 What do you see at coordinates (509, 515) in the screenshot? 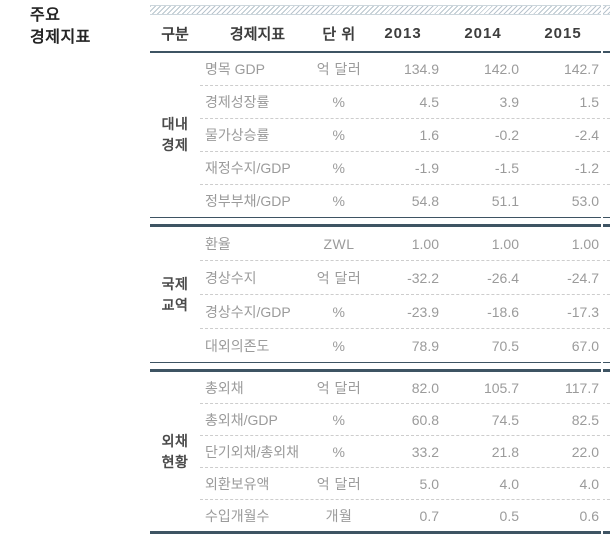
I see `value-2014: 0.5` at bounding box center [509, 515].